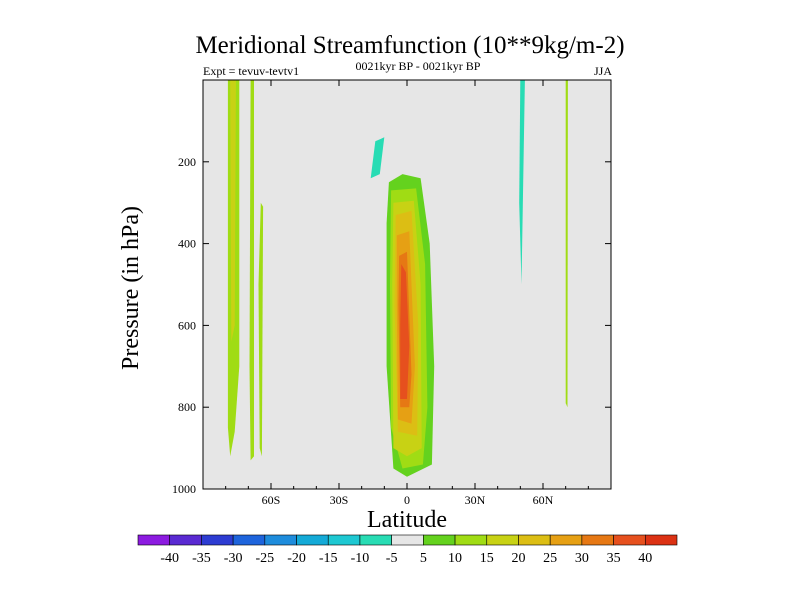  What do you see at coordinates (546, 274) in the screenshot?
I see `contour-nh-midlat-negative-band-b` at bounding box center [546, 274].